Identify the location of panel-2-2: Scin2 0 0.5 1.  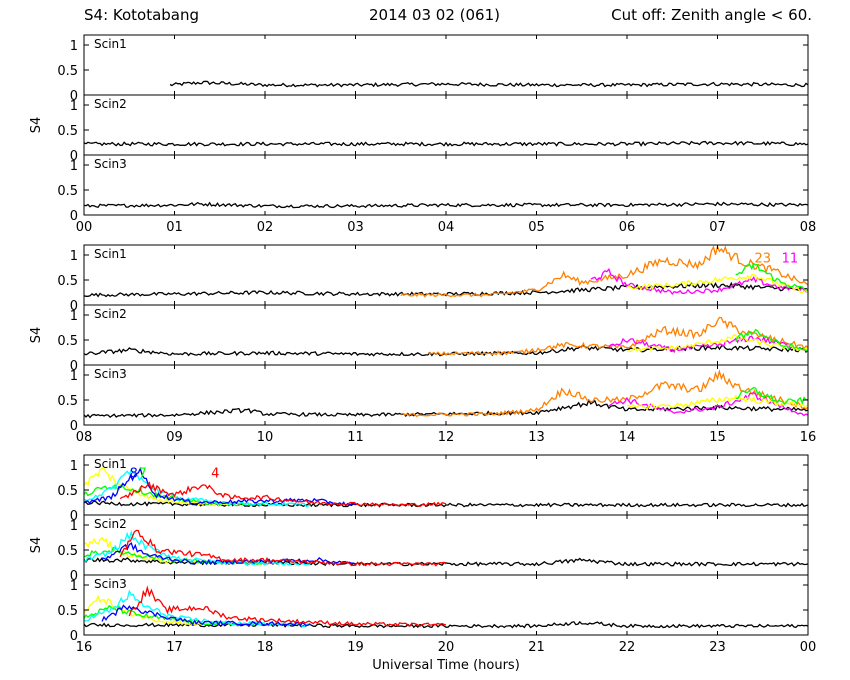
(433, 339).